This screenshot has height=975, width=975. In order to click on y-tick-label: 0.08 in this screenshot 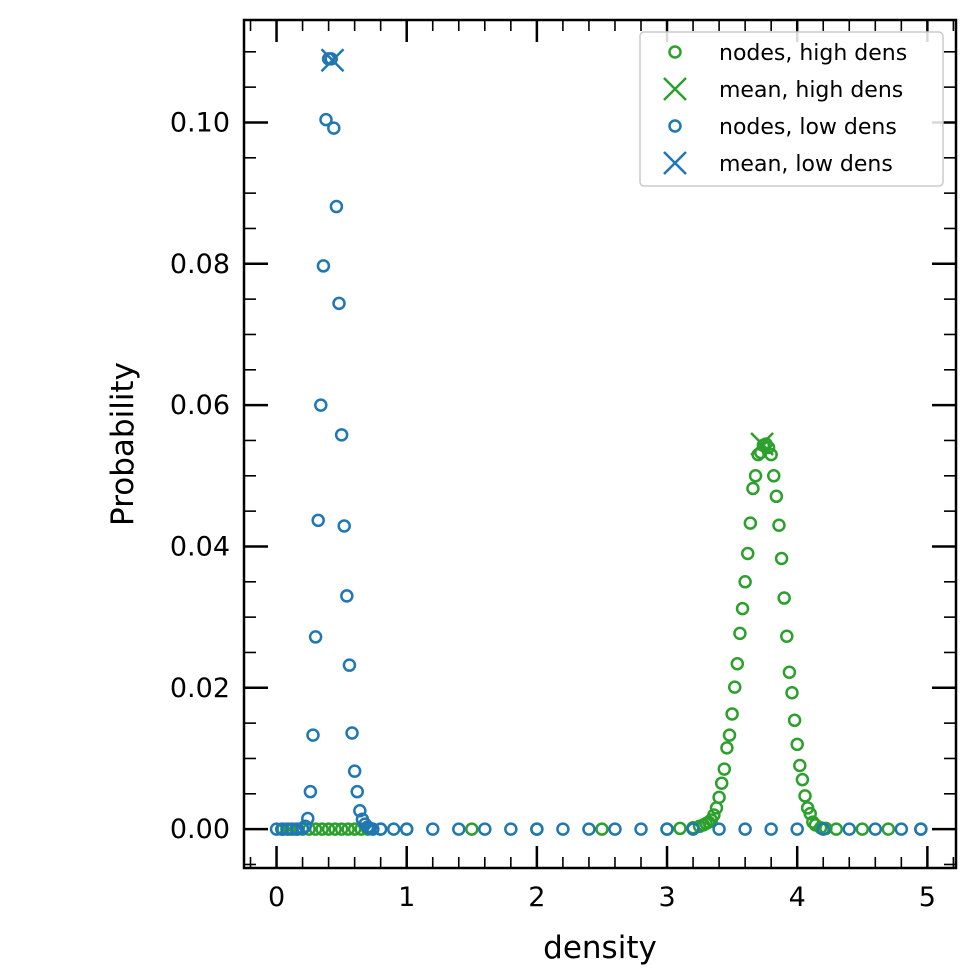, I will do `click(200, 264)`.